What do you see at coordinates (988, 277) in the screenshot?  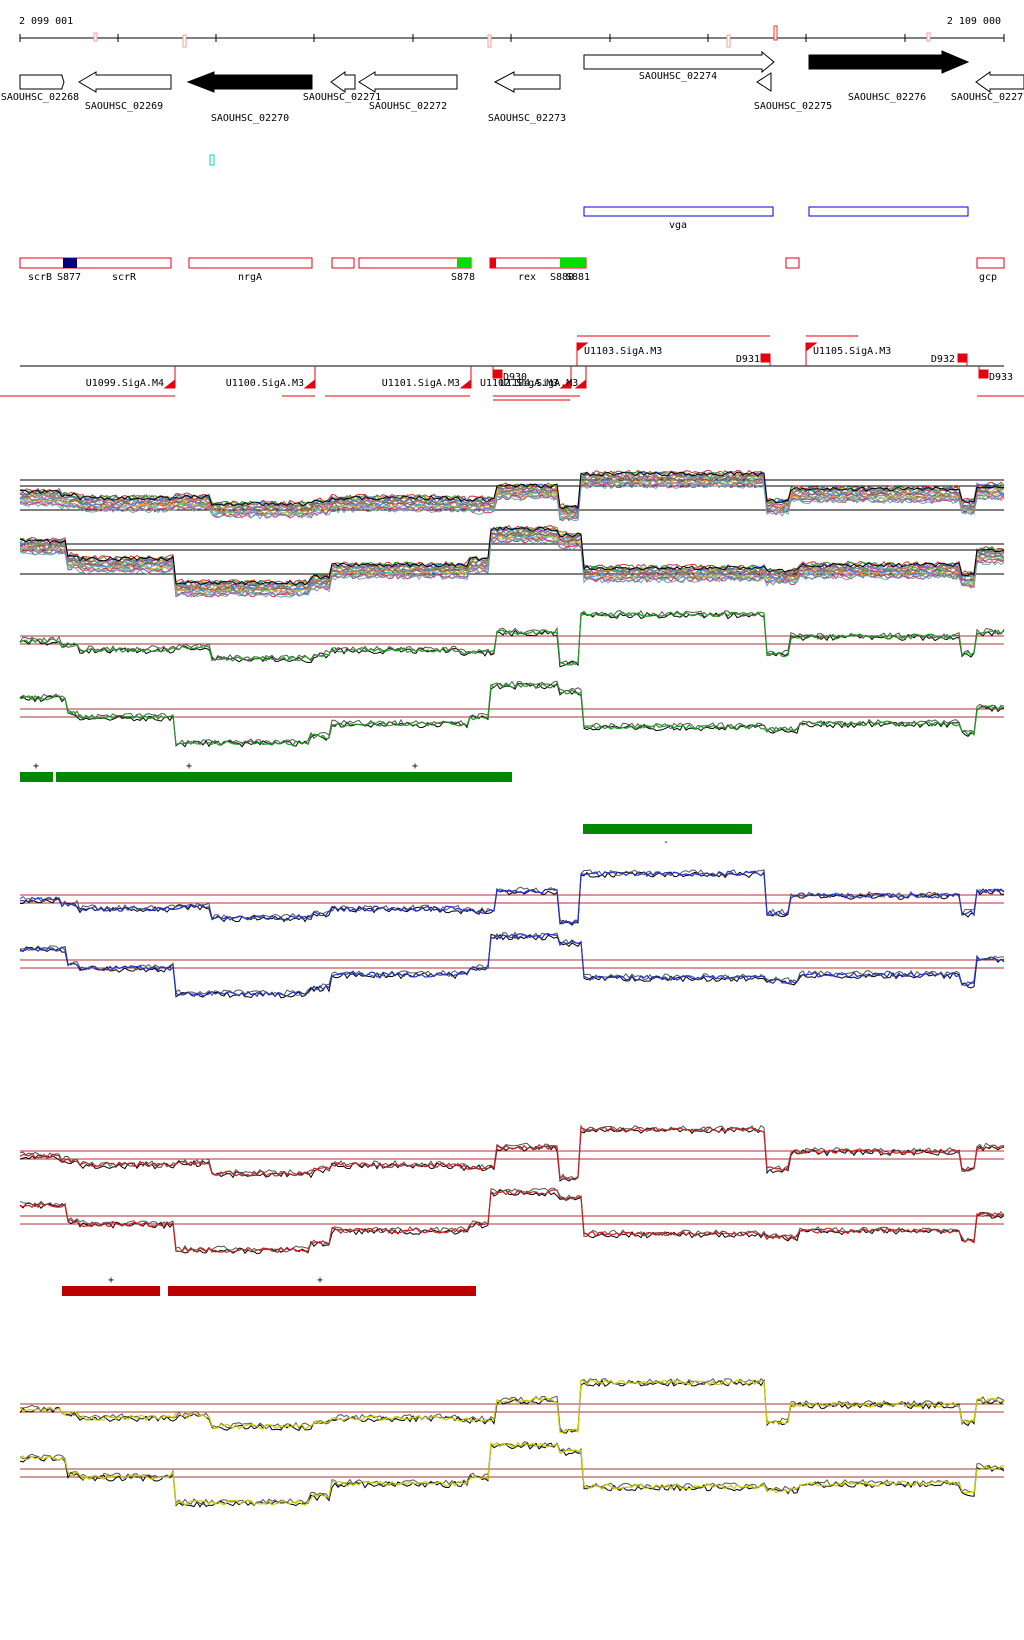 I see `feature-label-gcp: gcp` at bounding box center [988, 277].